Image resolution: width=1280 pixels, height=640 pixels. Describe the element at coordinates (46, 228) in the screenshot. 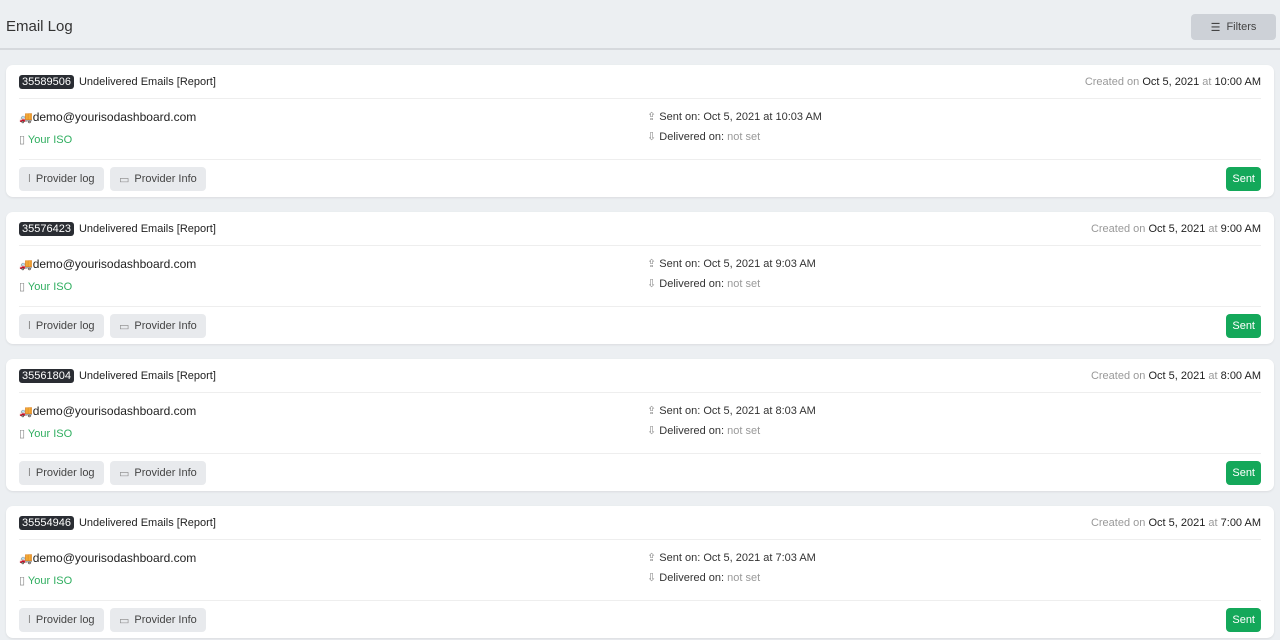

I see `email-id-badge: 35576423` at that location.